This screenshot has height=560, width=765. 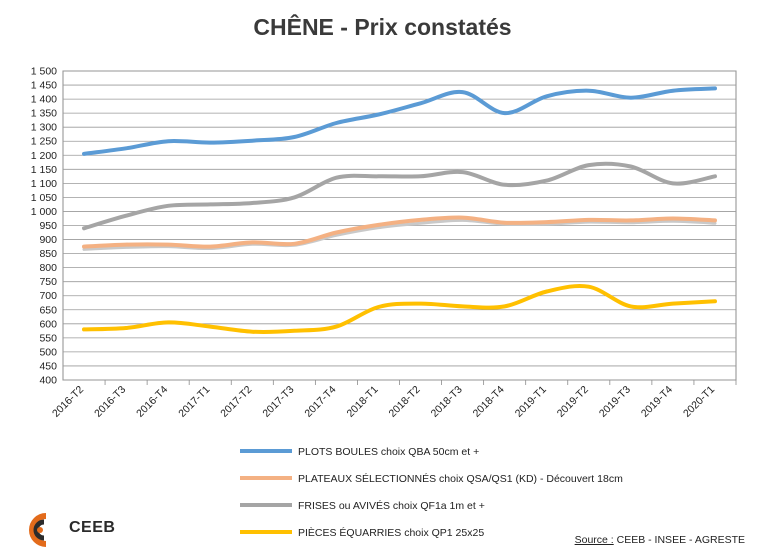 I want to click on y-tick-label: 800, so click(x=48, y=268).